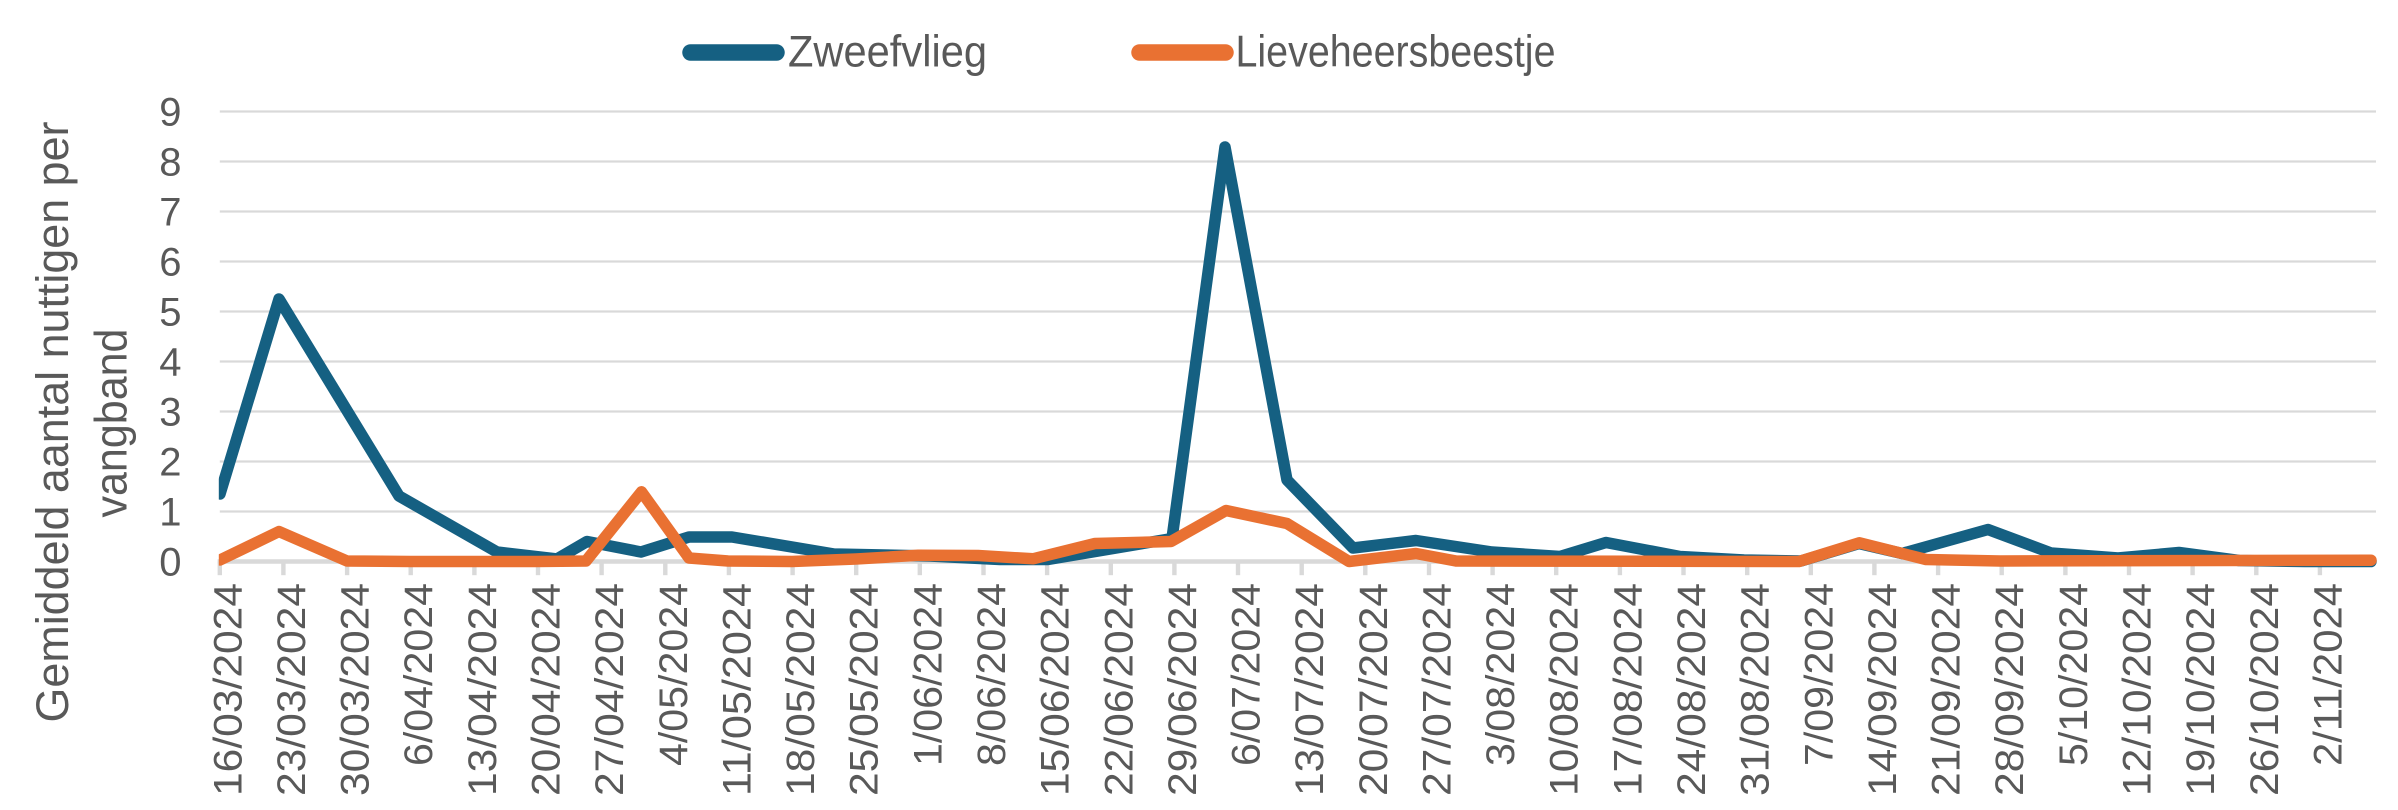  I want to click on svg-text: 3/08/2024, so click(1501, 674).